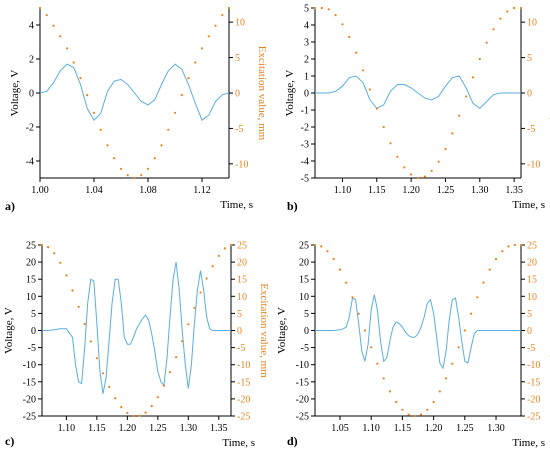  Describe the element at coordinates (243, 382) in the screenshot. I see `y2-tick-label: -15` at that location.